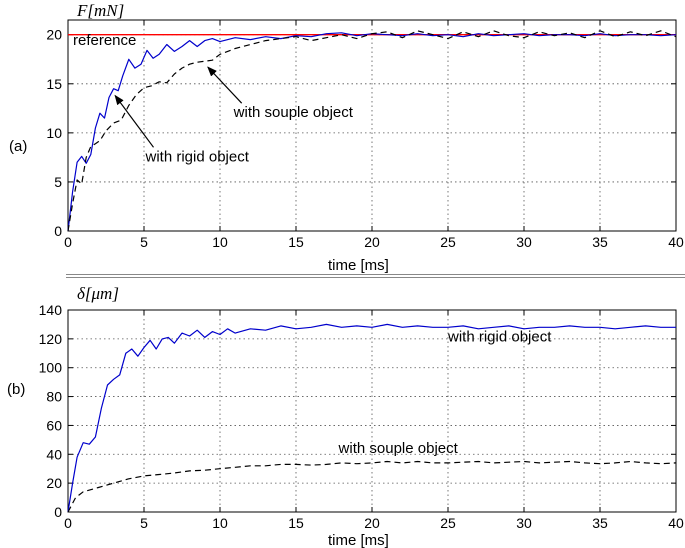 This screenshot has width=685, height=548. What do you see at coordinates (54, 454) in the screenshot?
I see `y-tick-label: 40` at bounding box center [54, 454].